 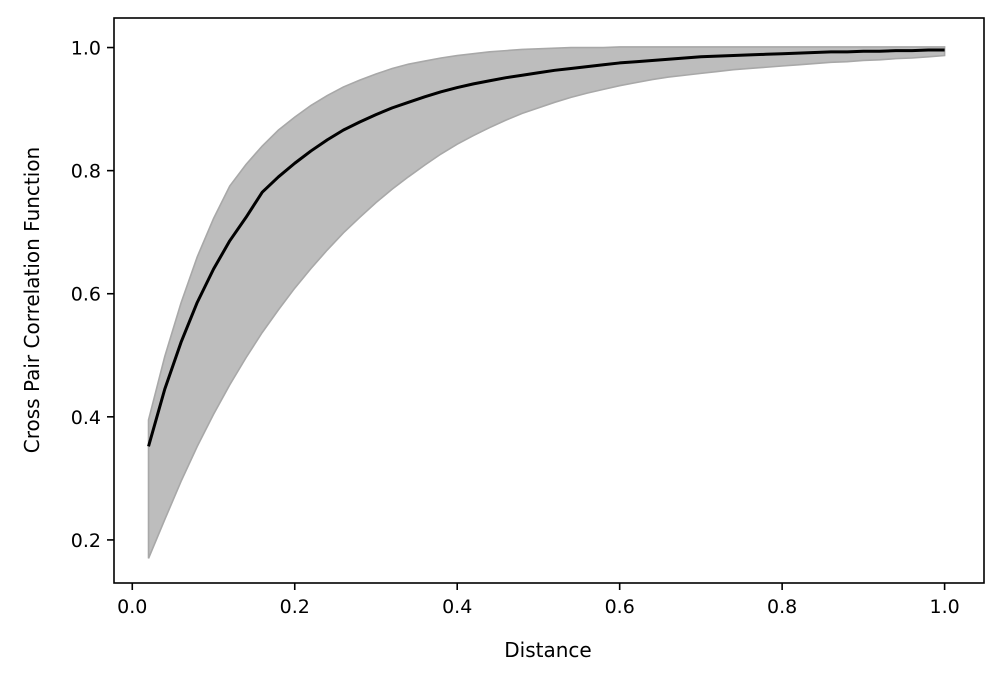 I want to click on x-tick-label: 0.6, so click(x=620, y=607).